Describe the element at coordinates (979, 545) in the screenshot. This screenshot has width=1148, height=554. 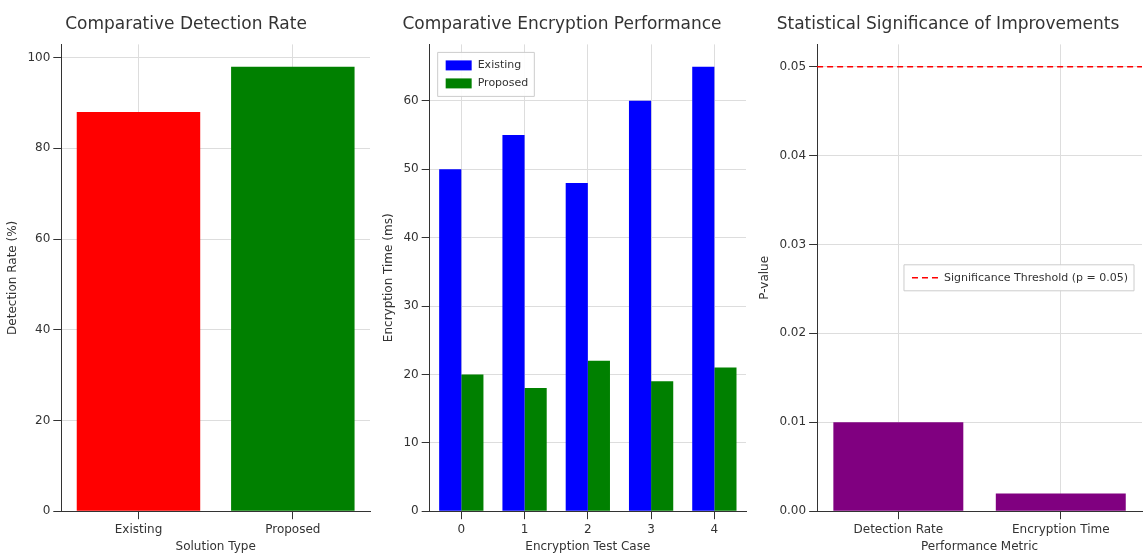
I see `x-axis-title: Performance Metric` at that location.